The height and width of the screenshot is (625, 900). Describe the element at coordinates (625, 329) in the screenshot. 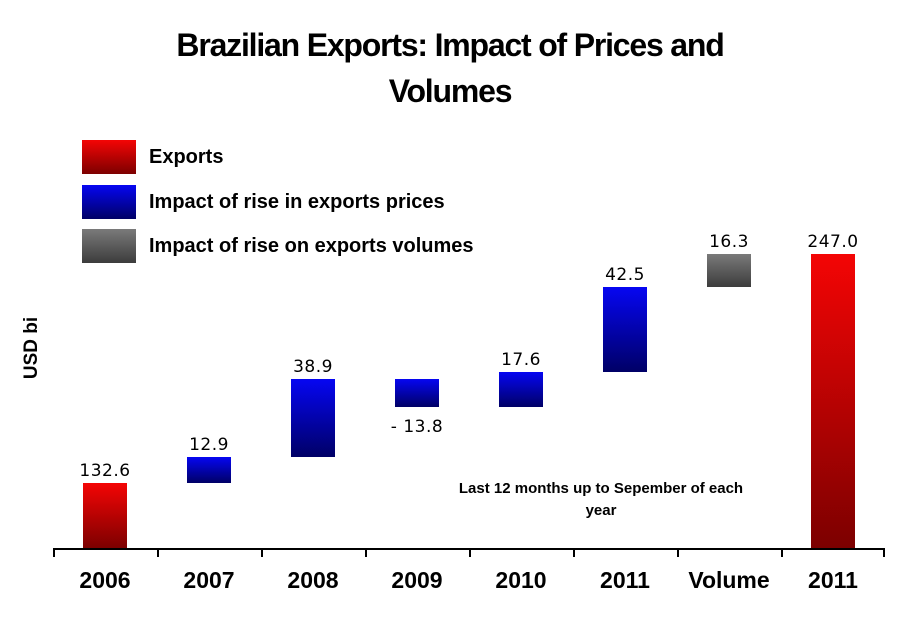

I see `bar-2011` at that location.